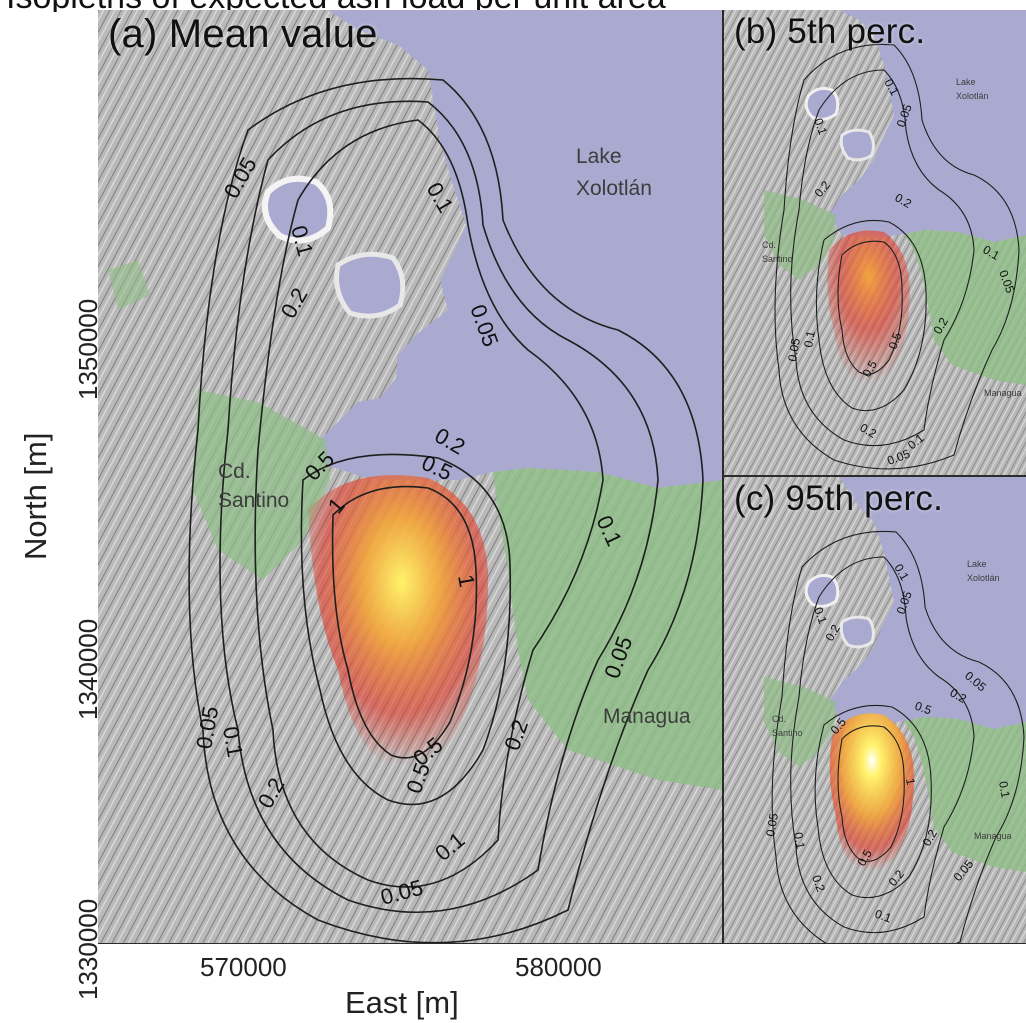 Image resolution: width=1026 pixels, height=1023 pixels. Describe the element at coordinates (562, 943) in the screenshot. I see `frame-bottom` at that location.